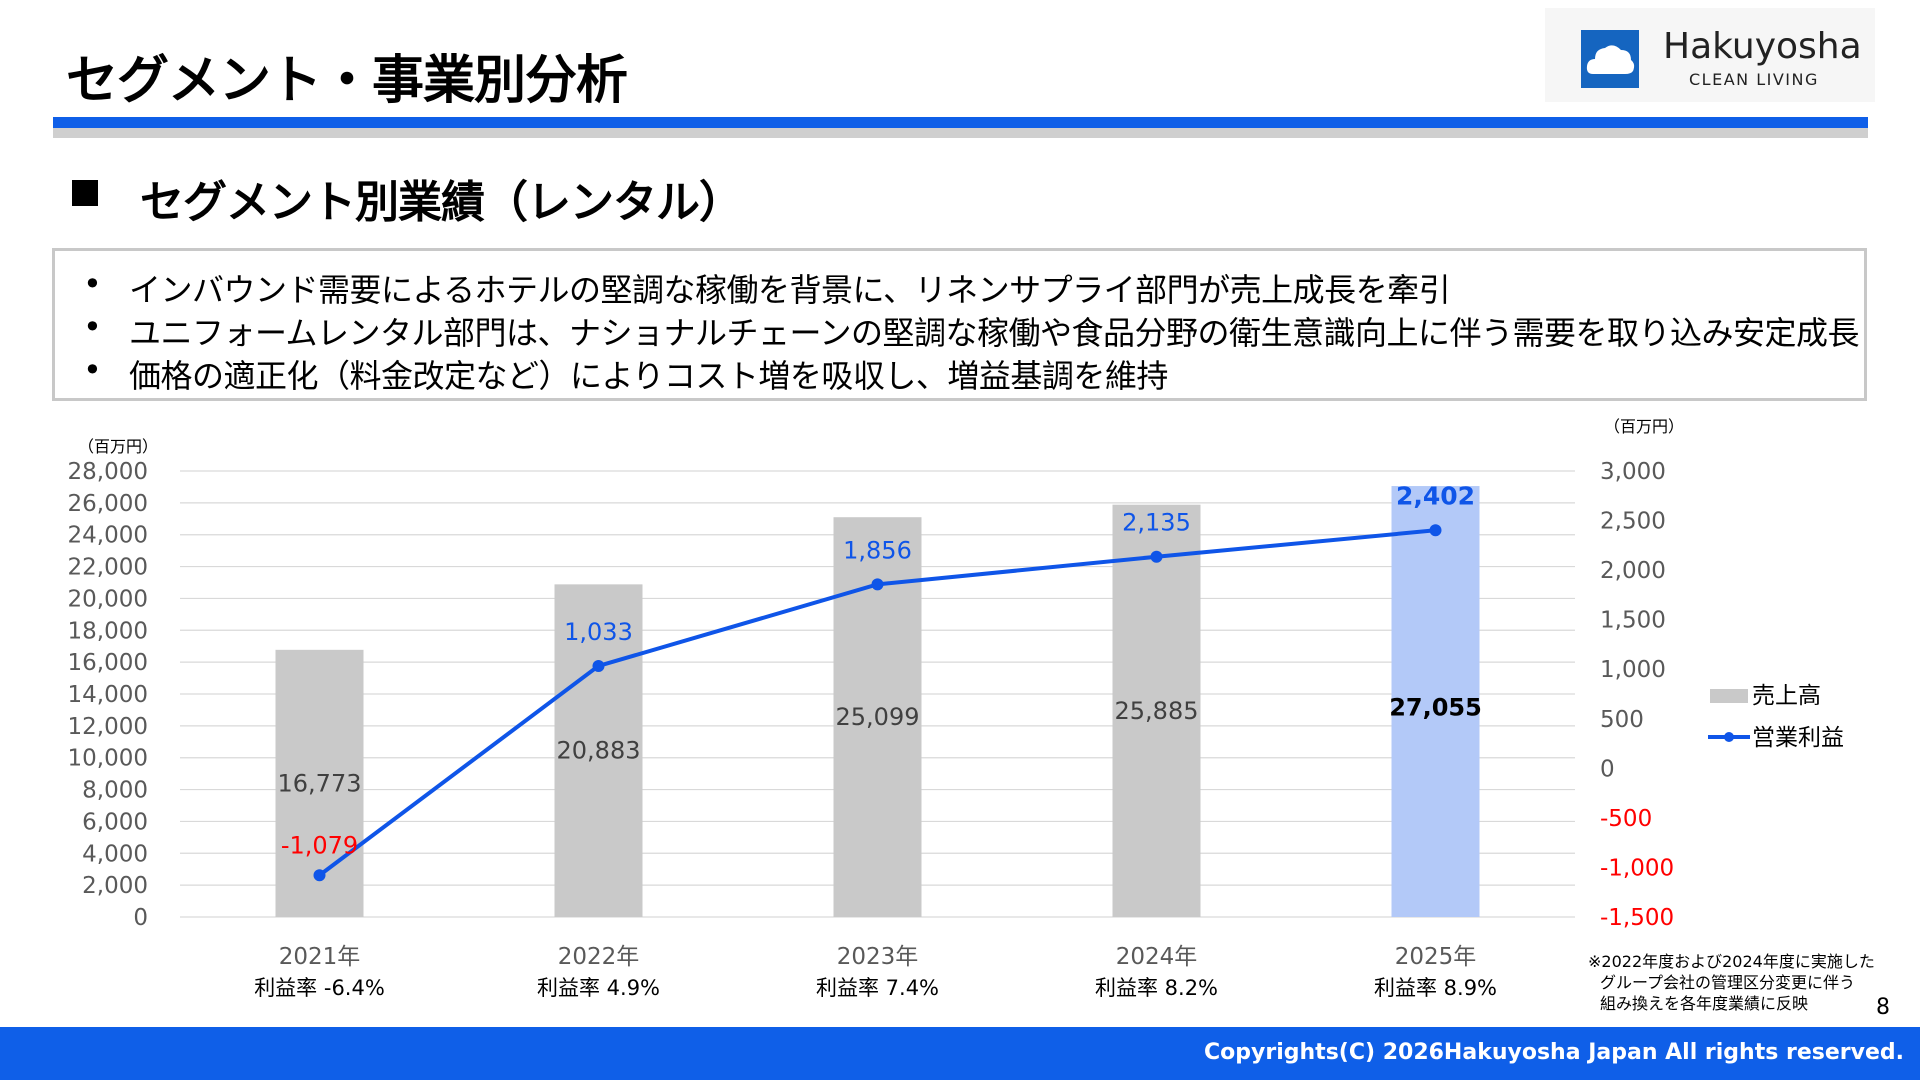 This screenshot has width=1920, height=1080. Describe the element at coordinates (1435, 495) in the screenshot. I see `profit-value-label: 2,402` at that location.